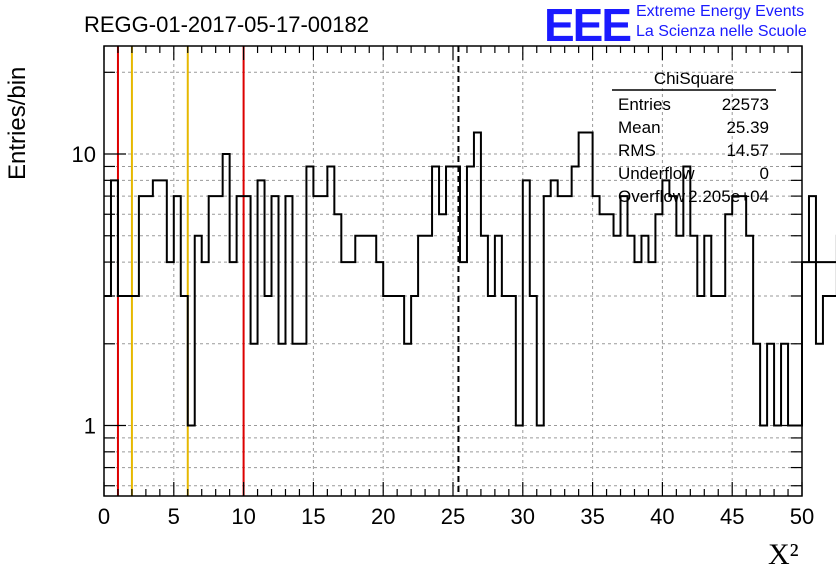 The width and height of the screenshot is (836, 572). What do you see at coordinates (453, 516) in the screenshot?
I see `x-tick-label: 25` at bounding box center [453, 516].